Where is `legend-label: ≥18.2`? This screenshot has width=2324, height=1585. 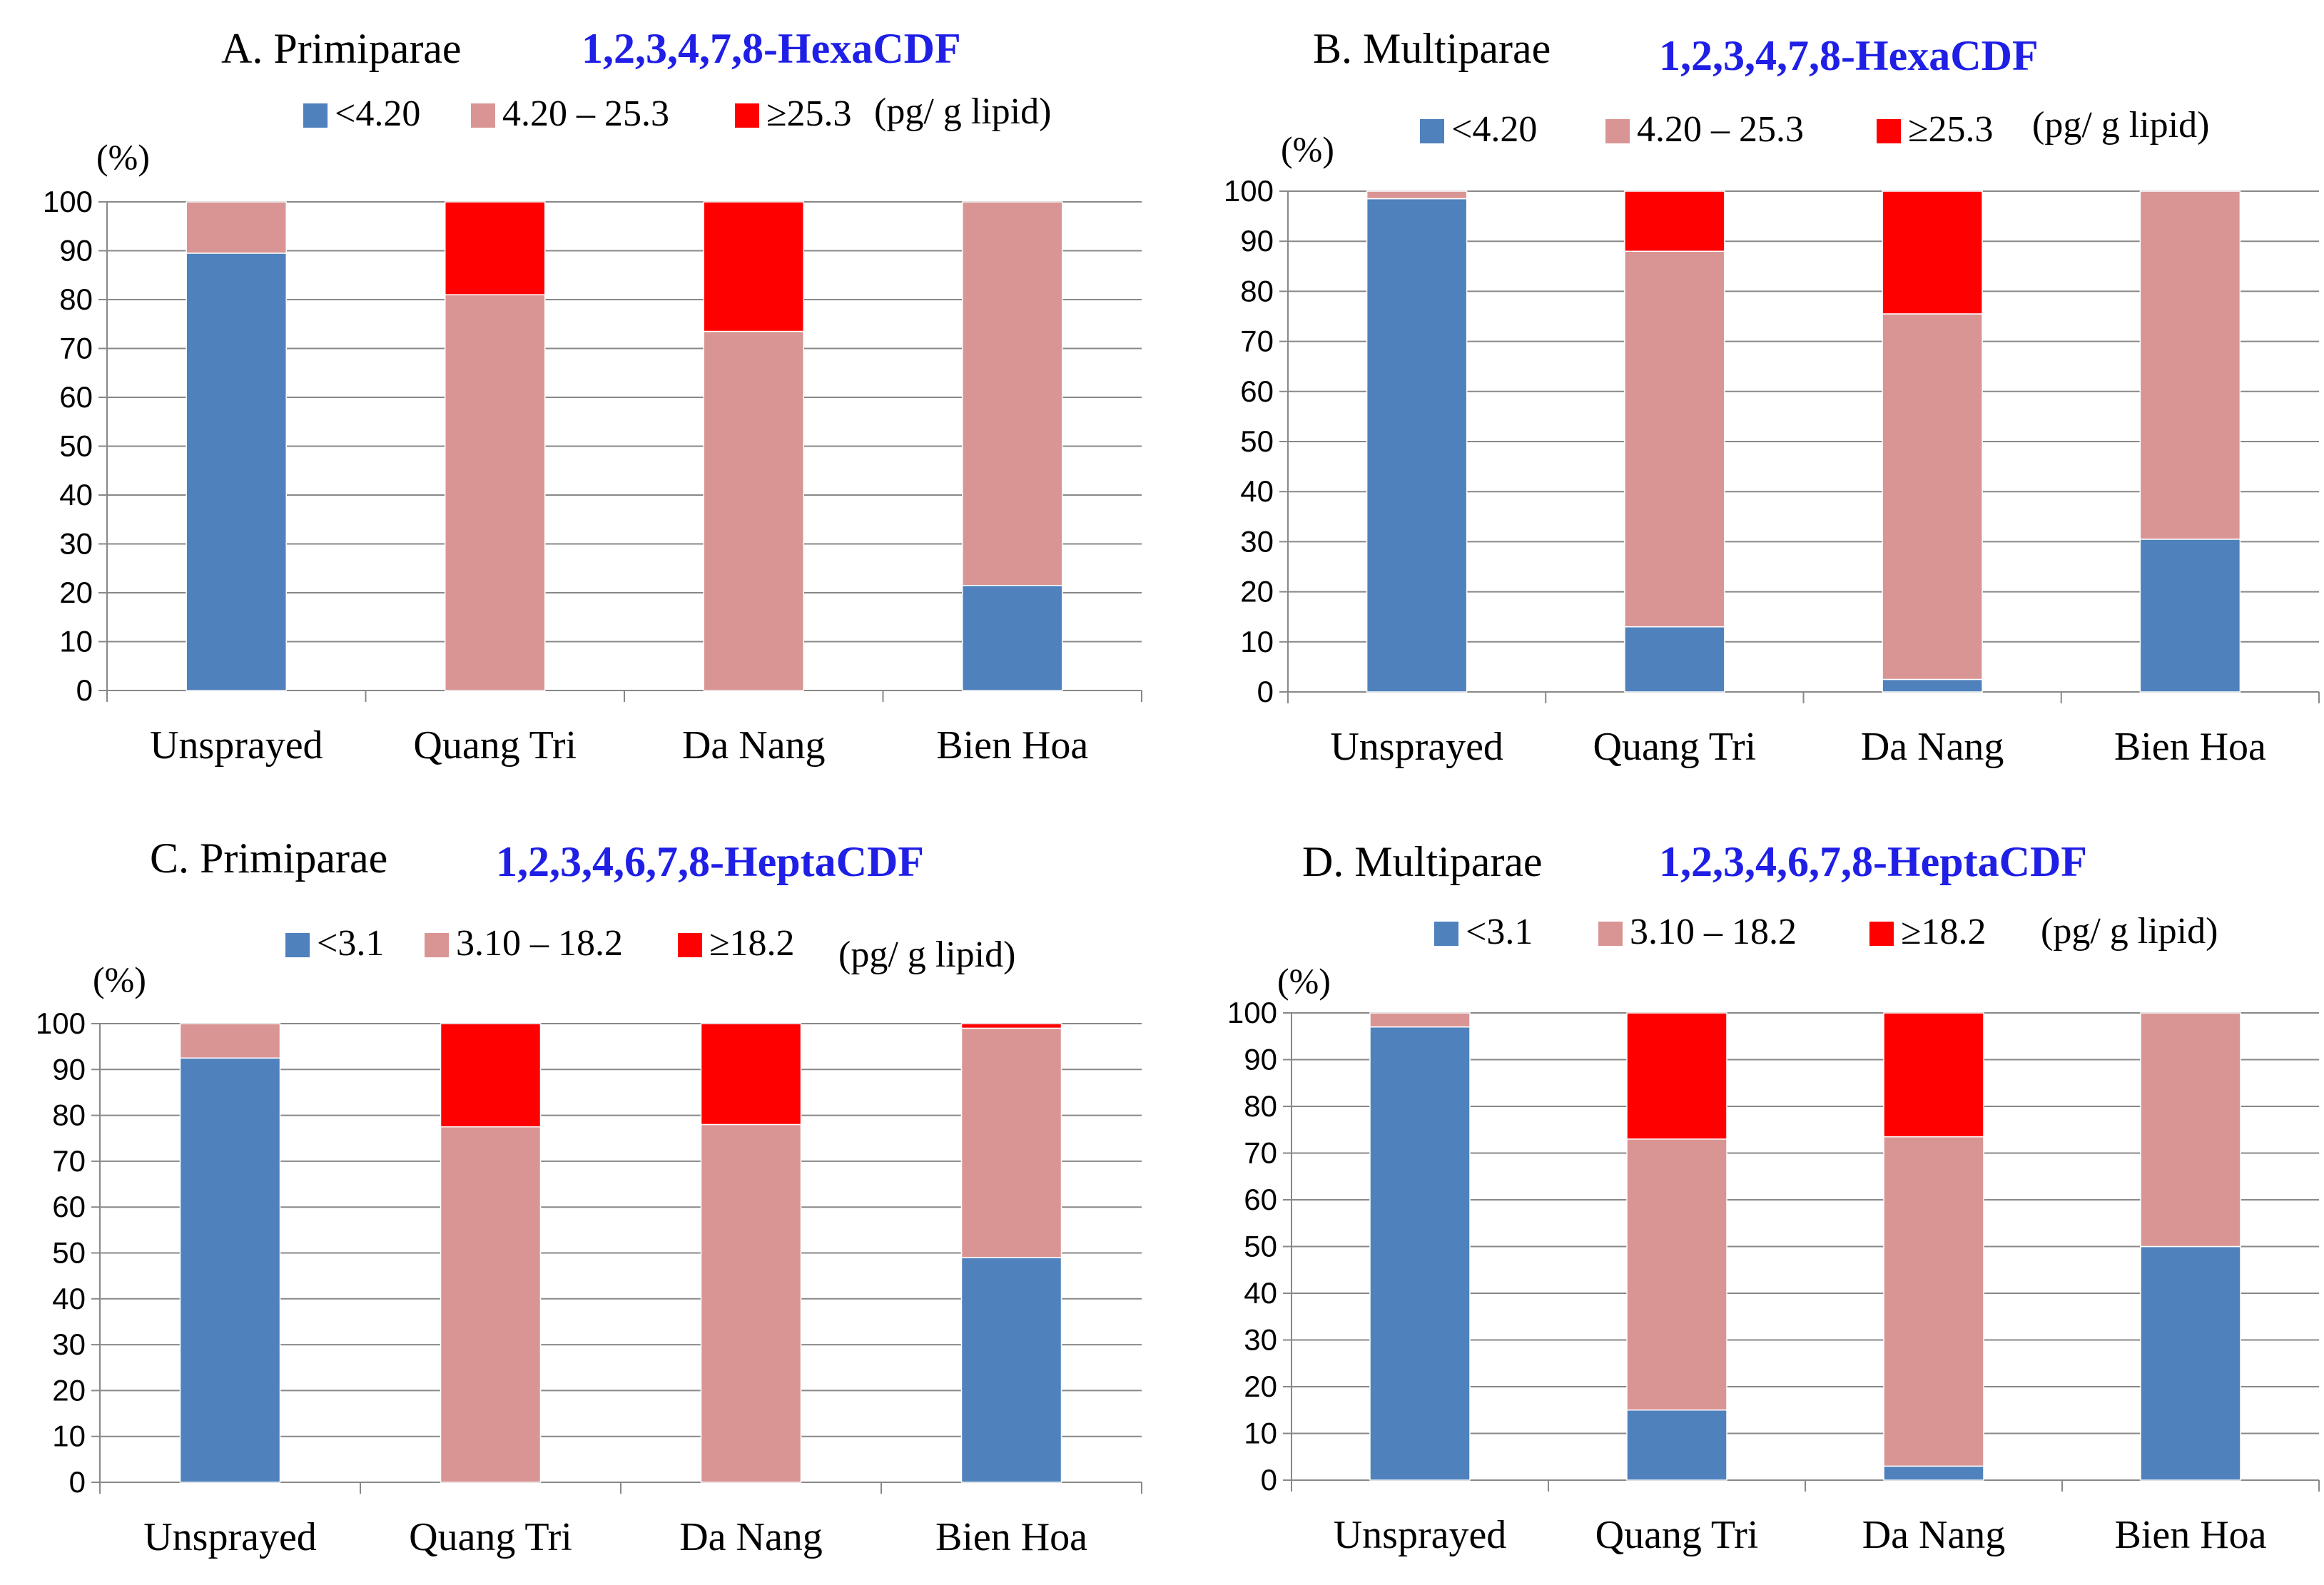 legend-label: ≥18.2 is located at coordinates (1943, 932).